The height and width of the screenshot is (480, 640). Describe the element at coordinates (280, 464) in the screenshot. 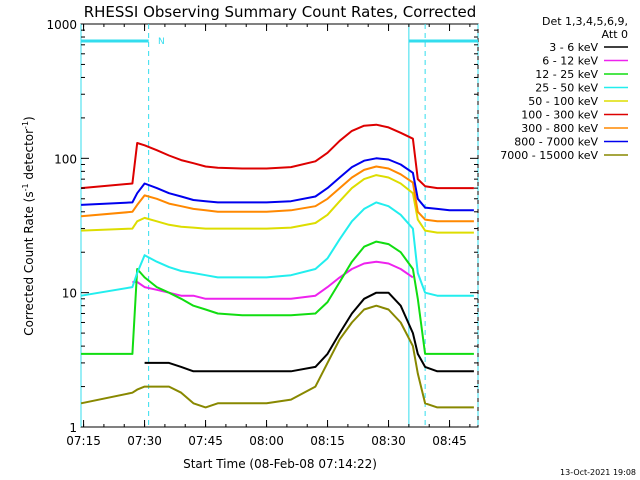

I see `x-axis-label: Start Time (08-Feb-08 07:14:22)` at that location.